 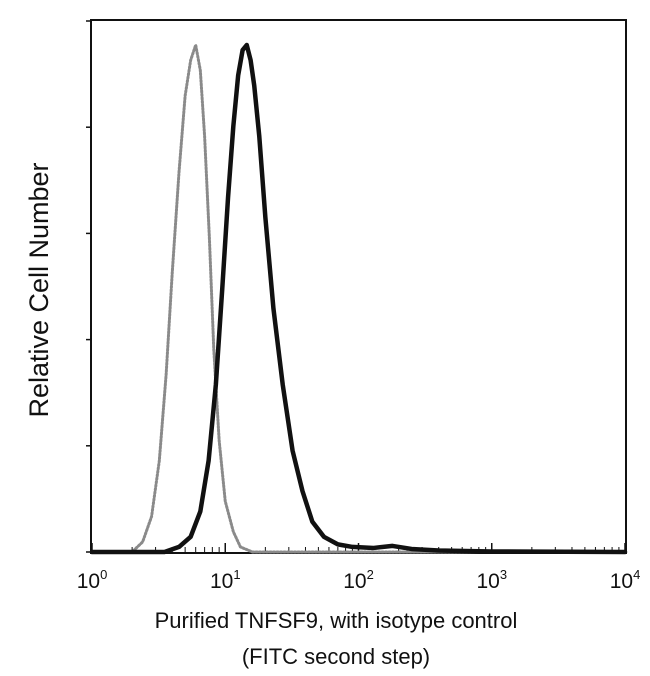 What do you see at coordinates (625, 580) in the screenshot?
I see `x-tick-label-4: 10⁴` at bounding box center [625, 580].